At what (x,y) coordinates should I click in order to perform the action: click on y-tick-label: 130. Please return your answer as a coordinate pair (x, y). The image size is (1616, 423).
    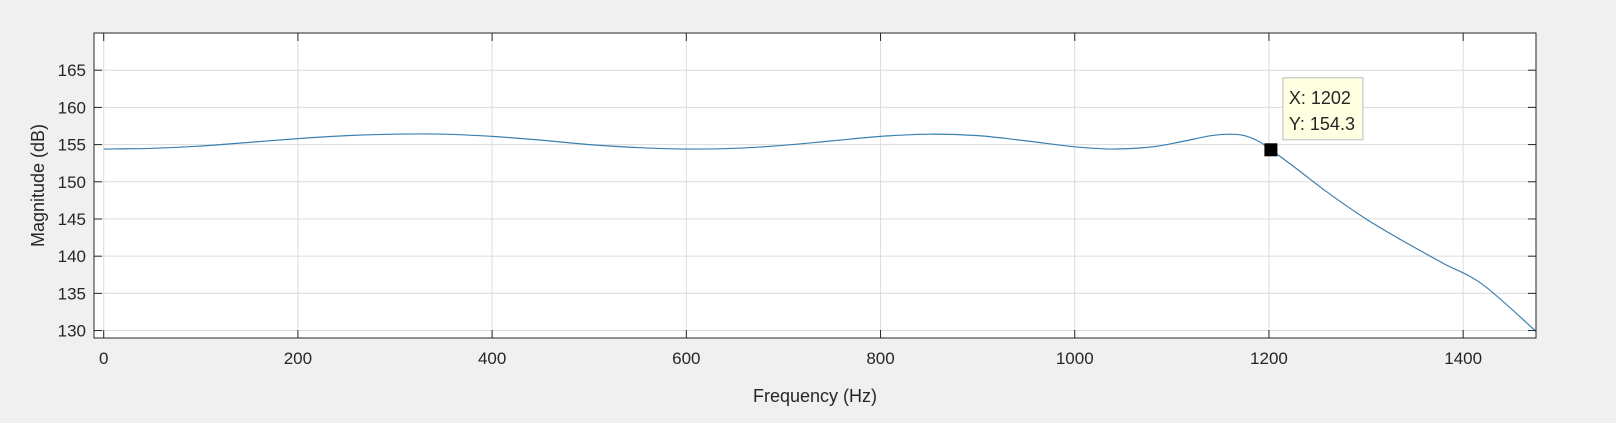
    Looking at the image, I should click on (72, 331).